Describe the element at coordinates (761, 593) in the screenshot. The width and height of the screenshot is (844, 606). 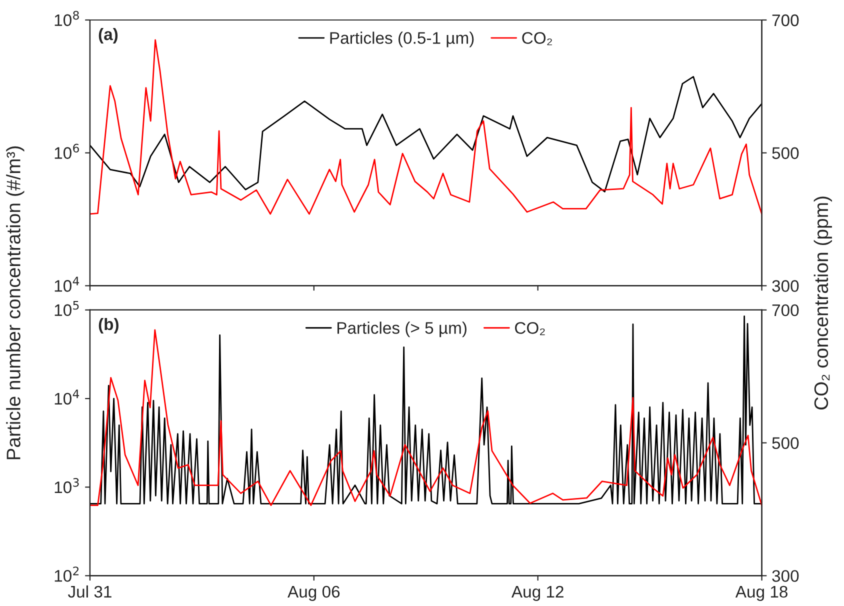
I see `x-tick-label: Aug 18` at that location.